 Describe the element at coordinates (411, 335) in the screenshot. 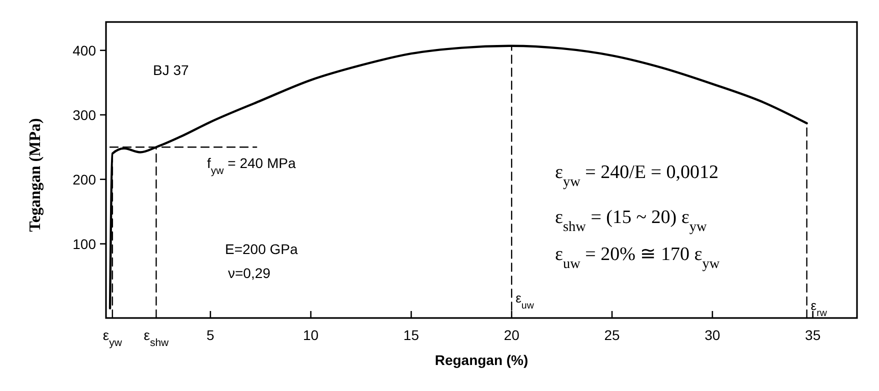

I see `x-tick-label: 15` at that location.